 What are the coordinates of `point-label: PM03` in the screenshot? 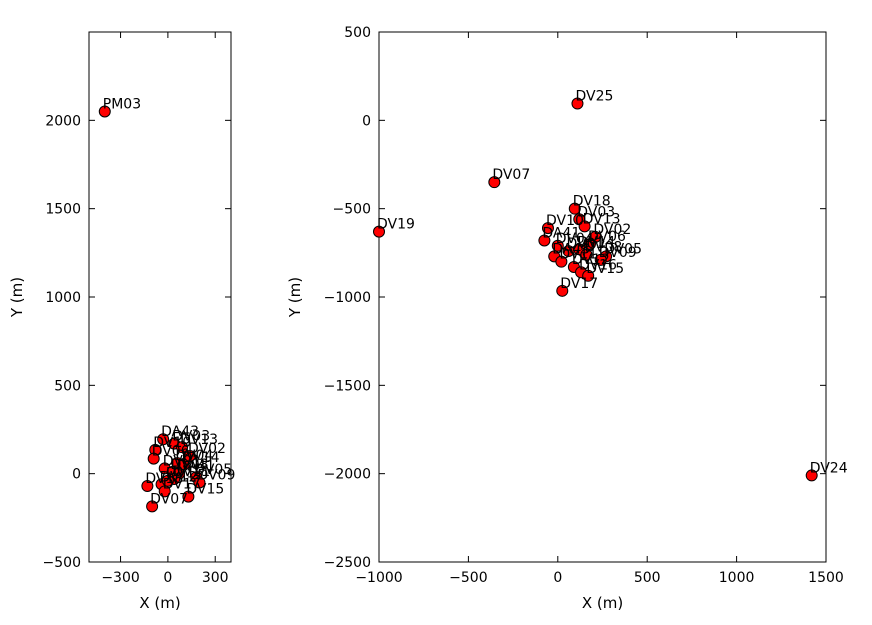 It's located at (122, 105).